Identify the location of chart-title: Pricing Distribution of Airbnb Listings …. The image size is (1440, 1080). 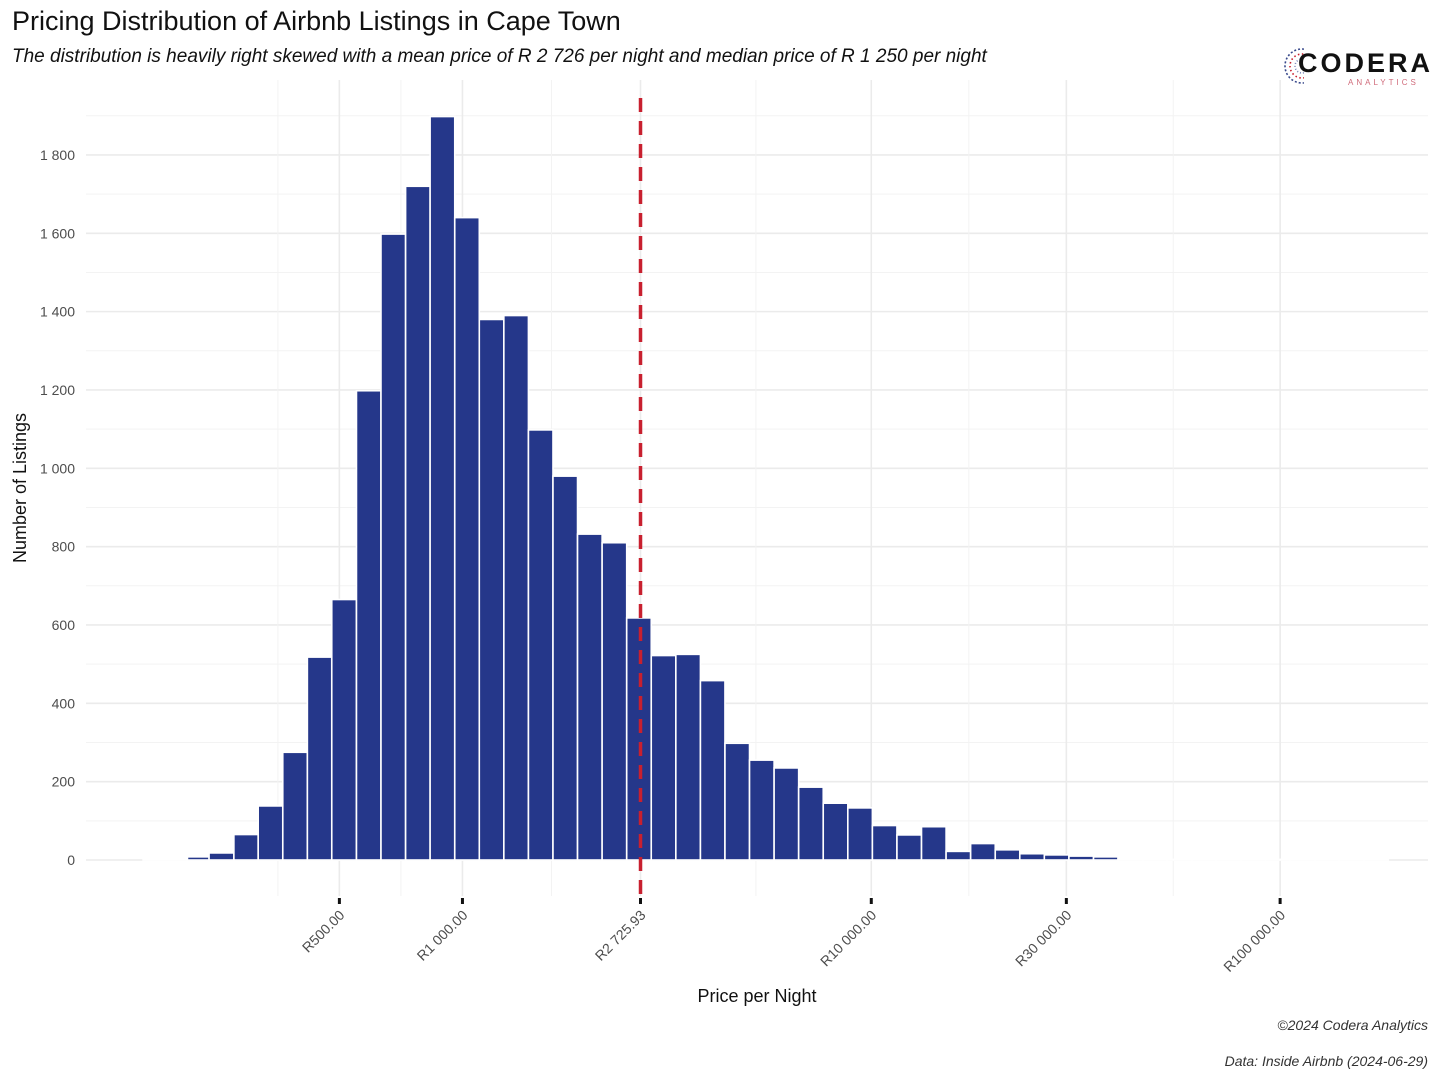
(316, 21).